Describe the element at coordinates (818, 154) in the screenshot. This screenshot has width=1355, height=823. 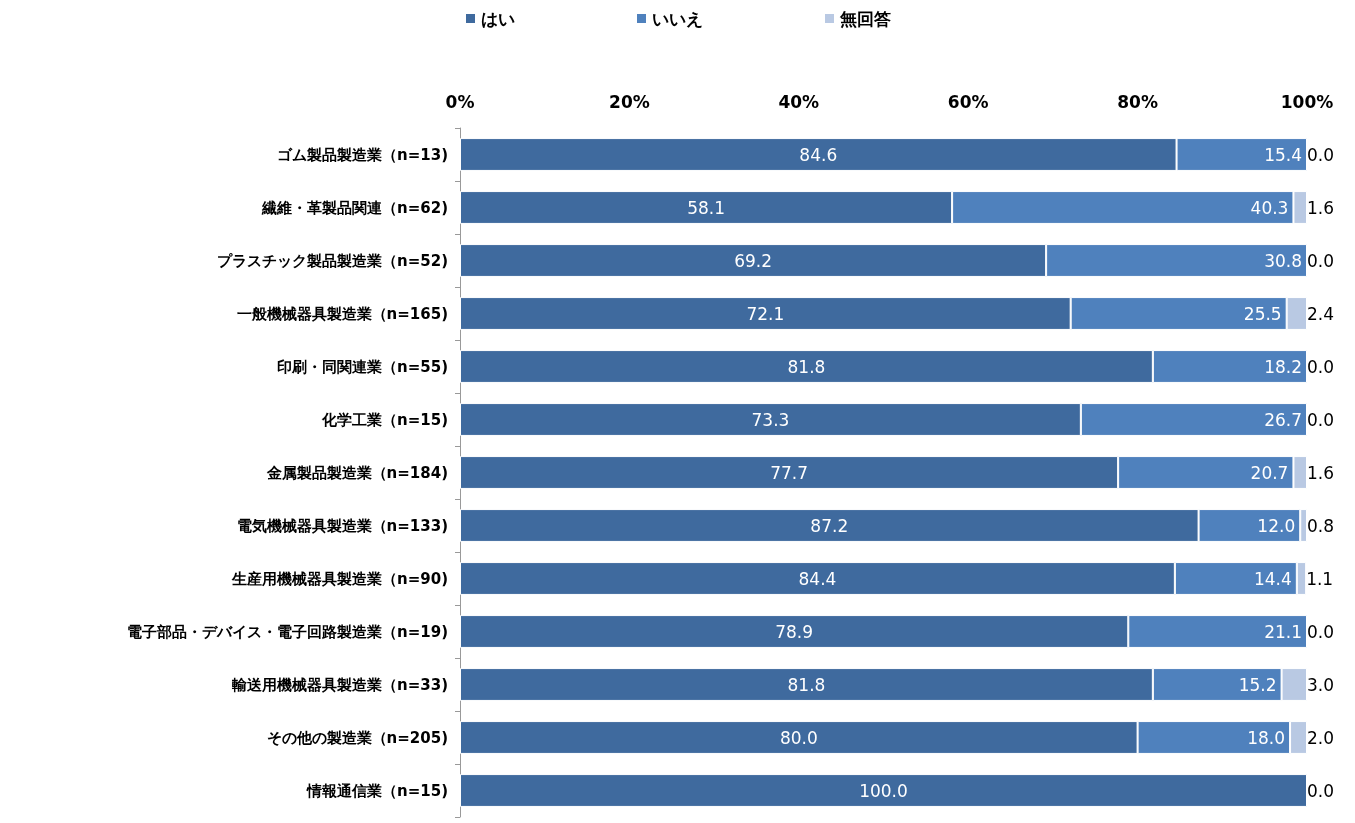
I see `data-label: 84.6` at that location.